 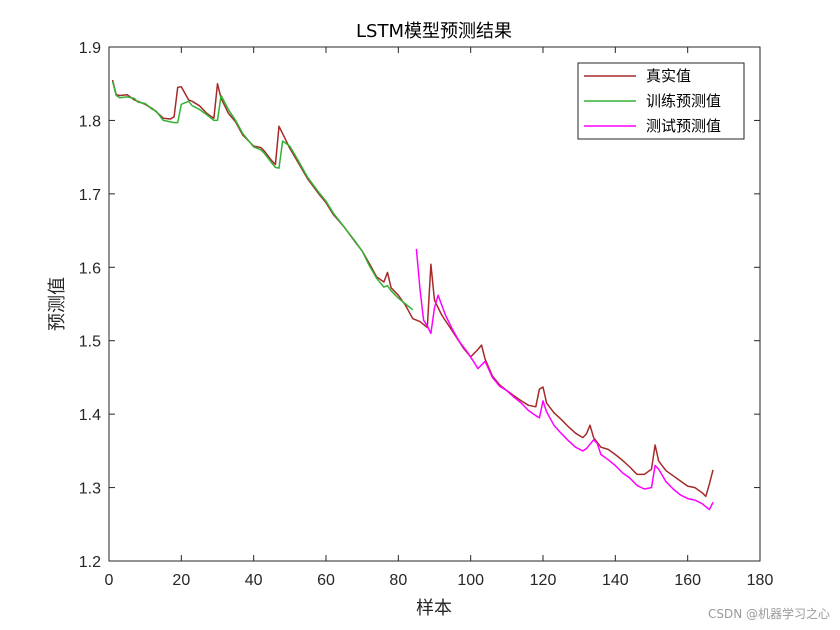 What do you see at coordinates (683, 101) in the screenshot?
I see `legend-label-train: 训练预测值` at bounding box center [683, 101].